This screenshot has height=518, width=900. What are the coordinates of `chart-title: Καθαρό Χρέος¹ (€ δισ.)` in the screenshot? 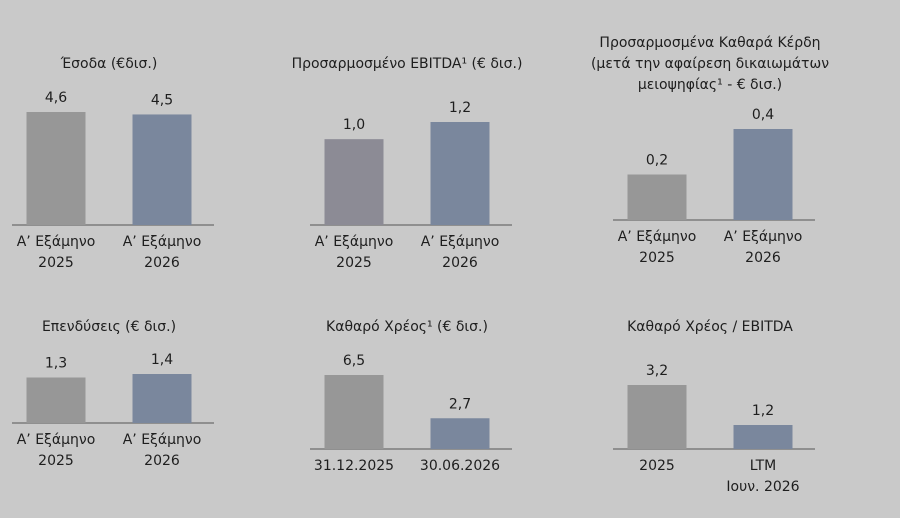 It's located at (407, 327).